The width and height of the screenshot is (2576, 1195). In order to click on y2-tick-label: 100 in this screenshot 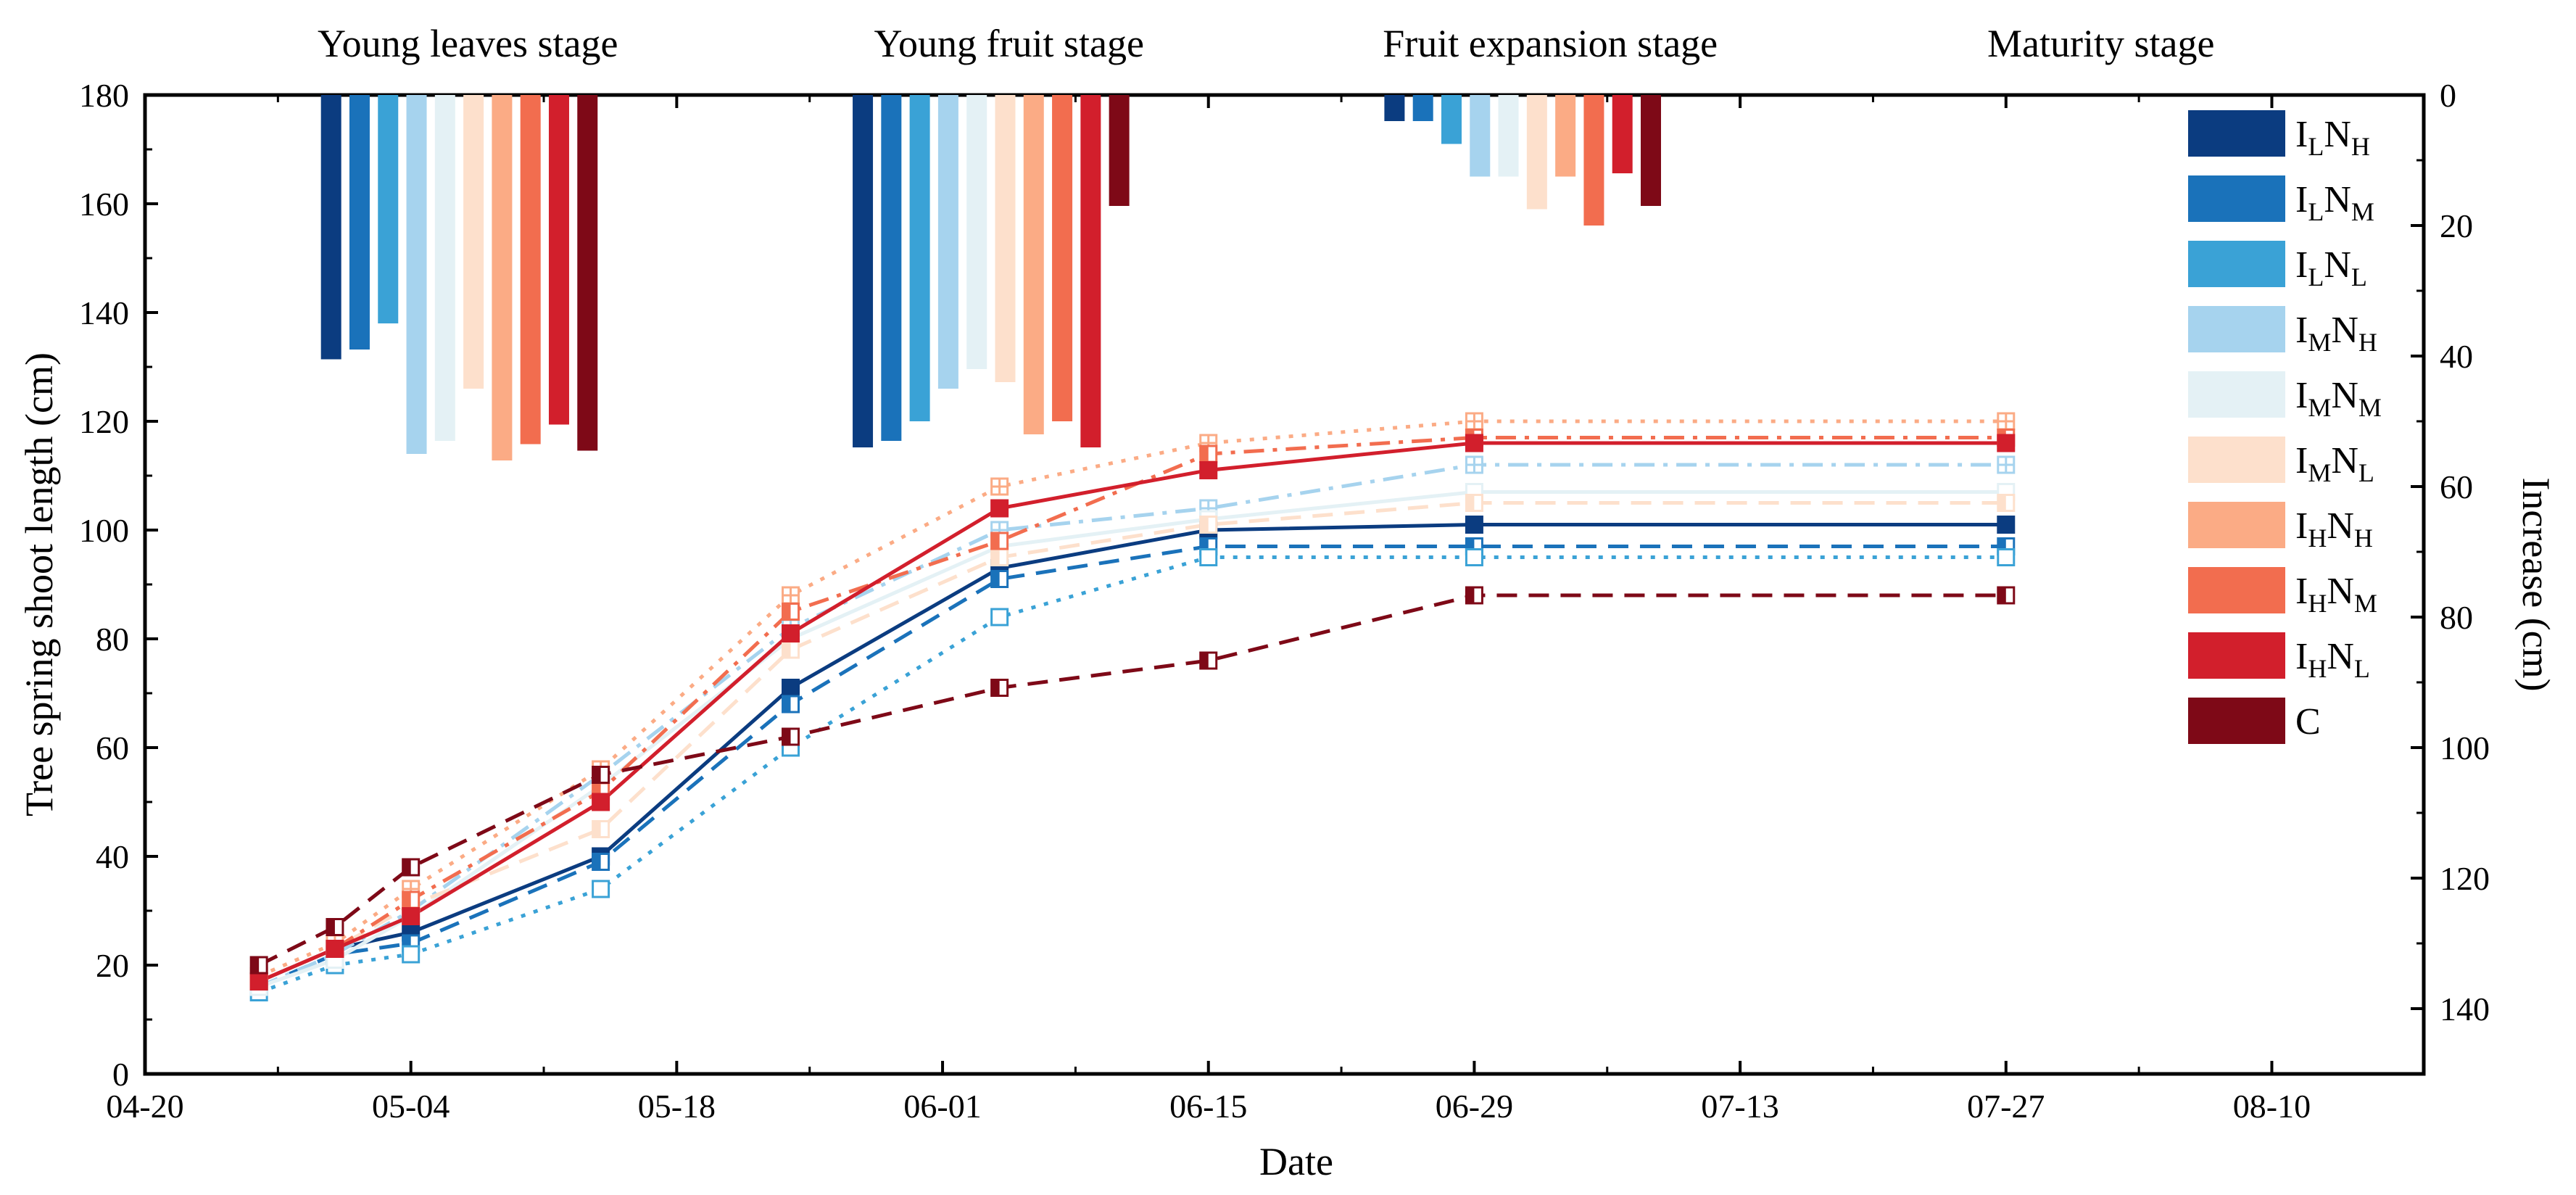, I will do `click(2465, 747)`.